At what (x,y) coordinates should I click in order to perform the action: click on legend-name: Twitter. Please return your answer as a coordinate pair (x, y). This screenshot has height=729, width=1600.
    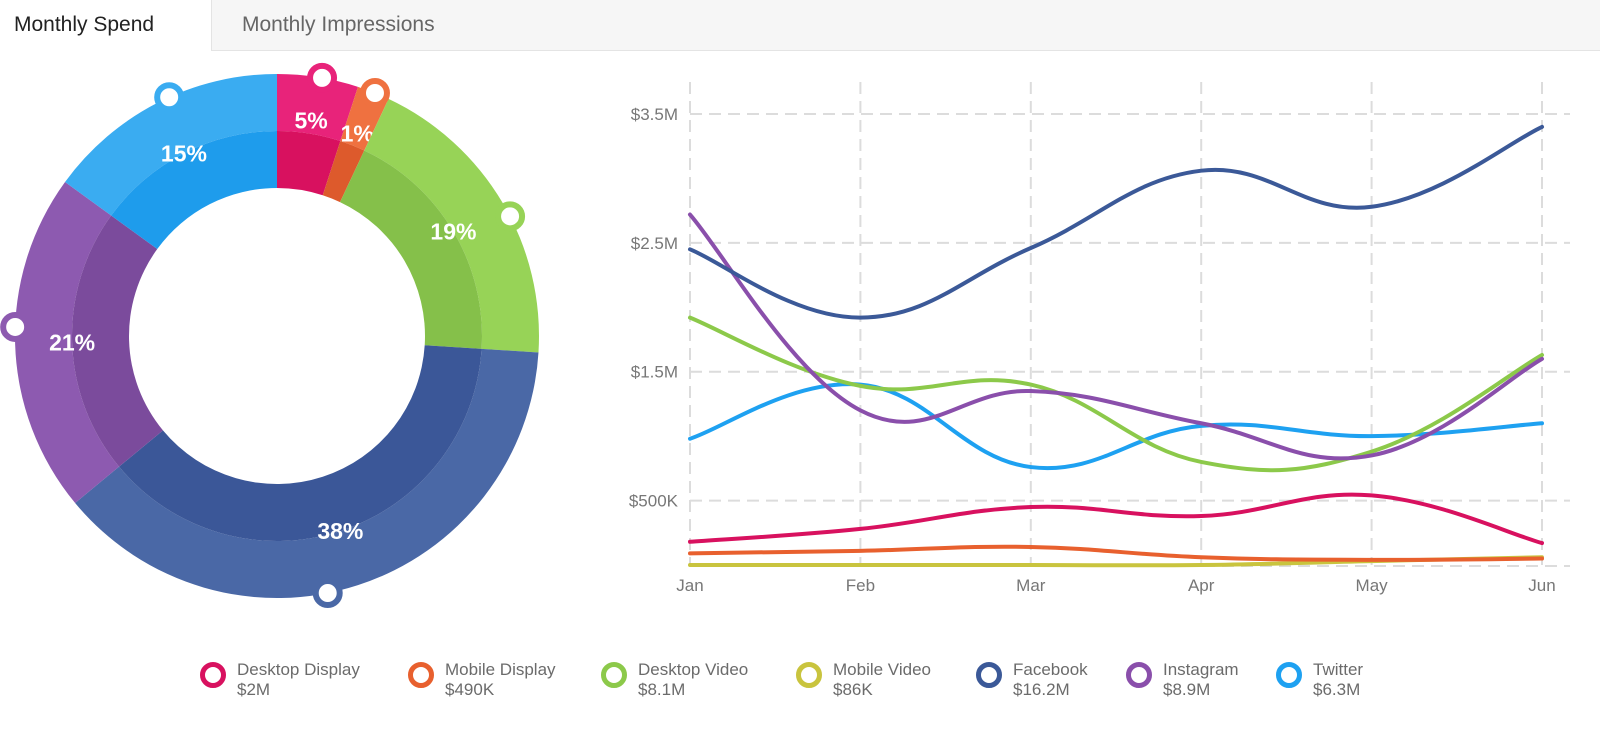
    Looking at the image, I should click on (1338, 669).